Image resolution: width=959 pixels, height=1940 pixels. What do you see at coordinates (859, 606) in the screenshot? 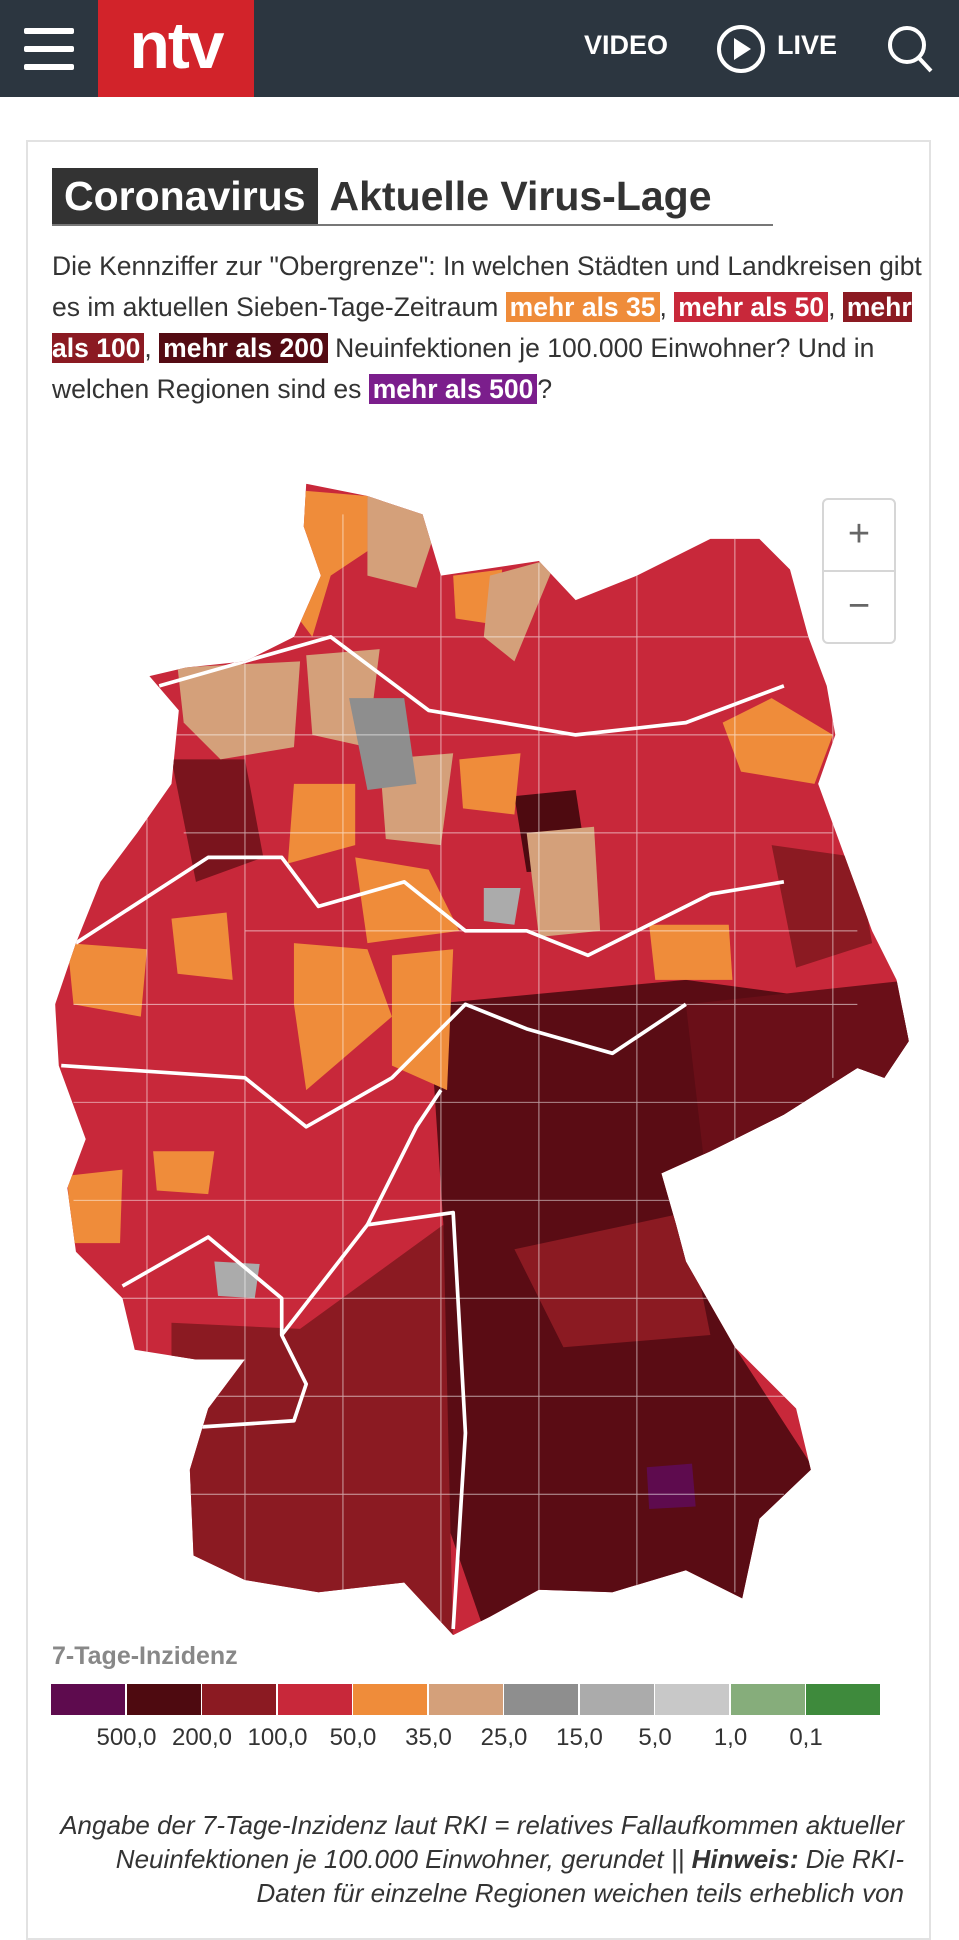
I see `zoom-out: −` at bounding box center [859, 606].